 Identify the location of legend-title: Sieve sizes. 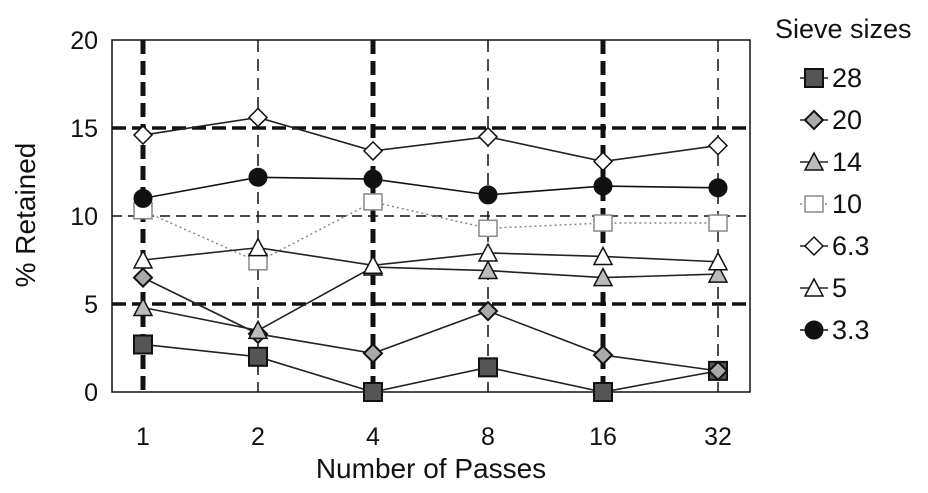
(843, 29).